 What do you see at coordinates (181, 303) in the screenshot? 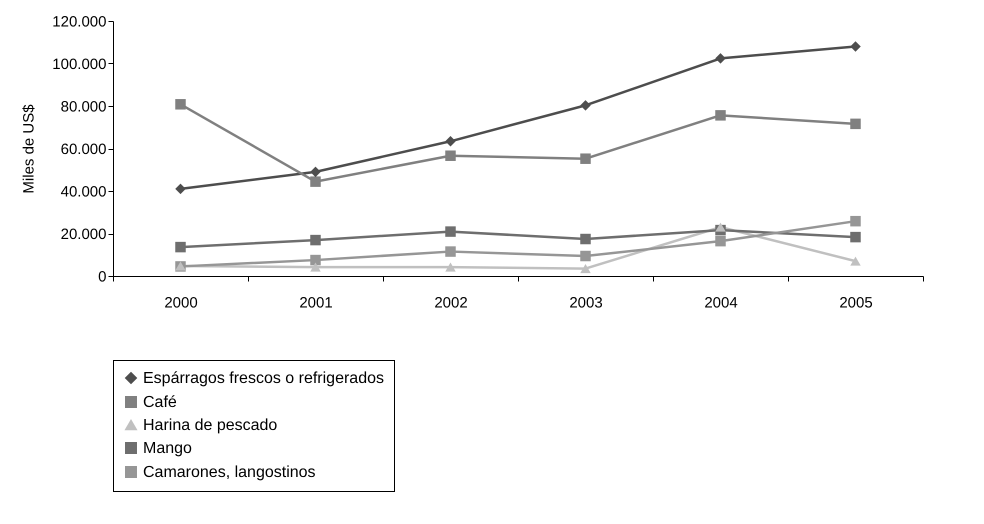
I see `x-tick-label: 2000` at bounding box center [181, 303].